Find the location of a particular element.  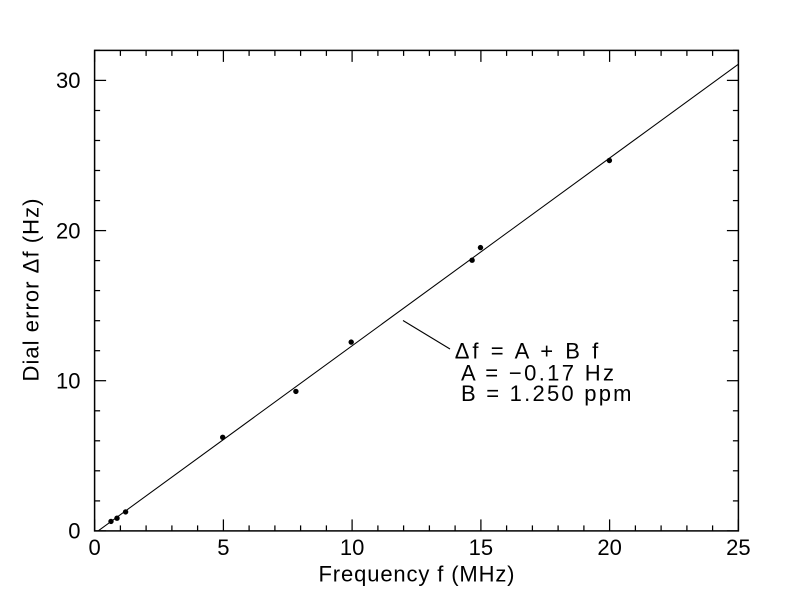

svg-text: 5 is located at coordinates (223, 547).